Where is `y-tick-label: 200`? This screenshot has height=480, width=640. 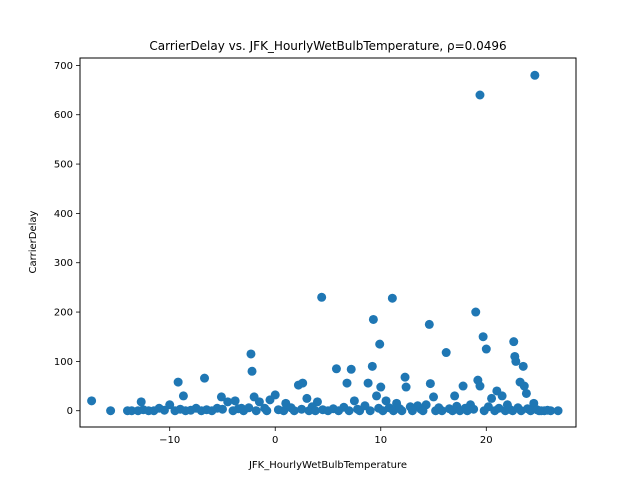 y-tick-label: 200 is located at coordinates (63, 313).